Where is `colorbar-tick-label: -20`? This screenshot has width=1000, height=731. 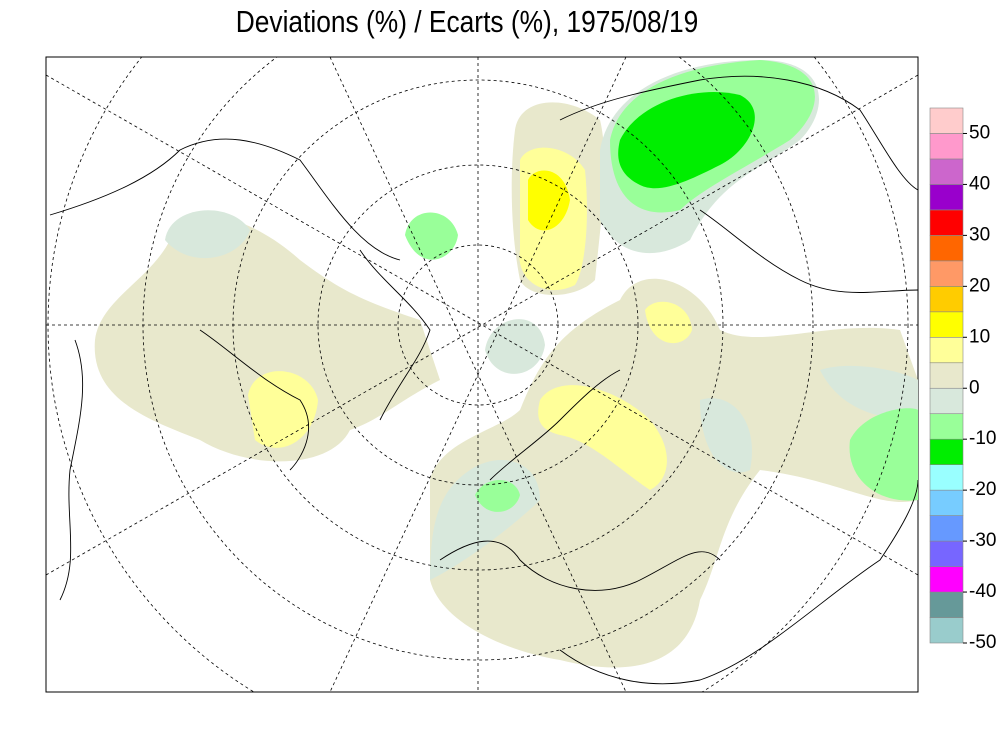
colorbar-tick-label: -20 is located at coordinates (982, 489).